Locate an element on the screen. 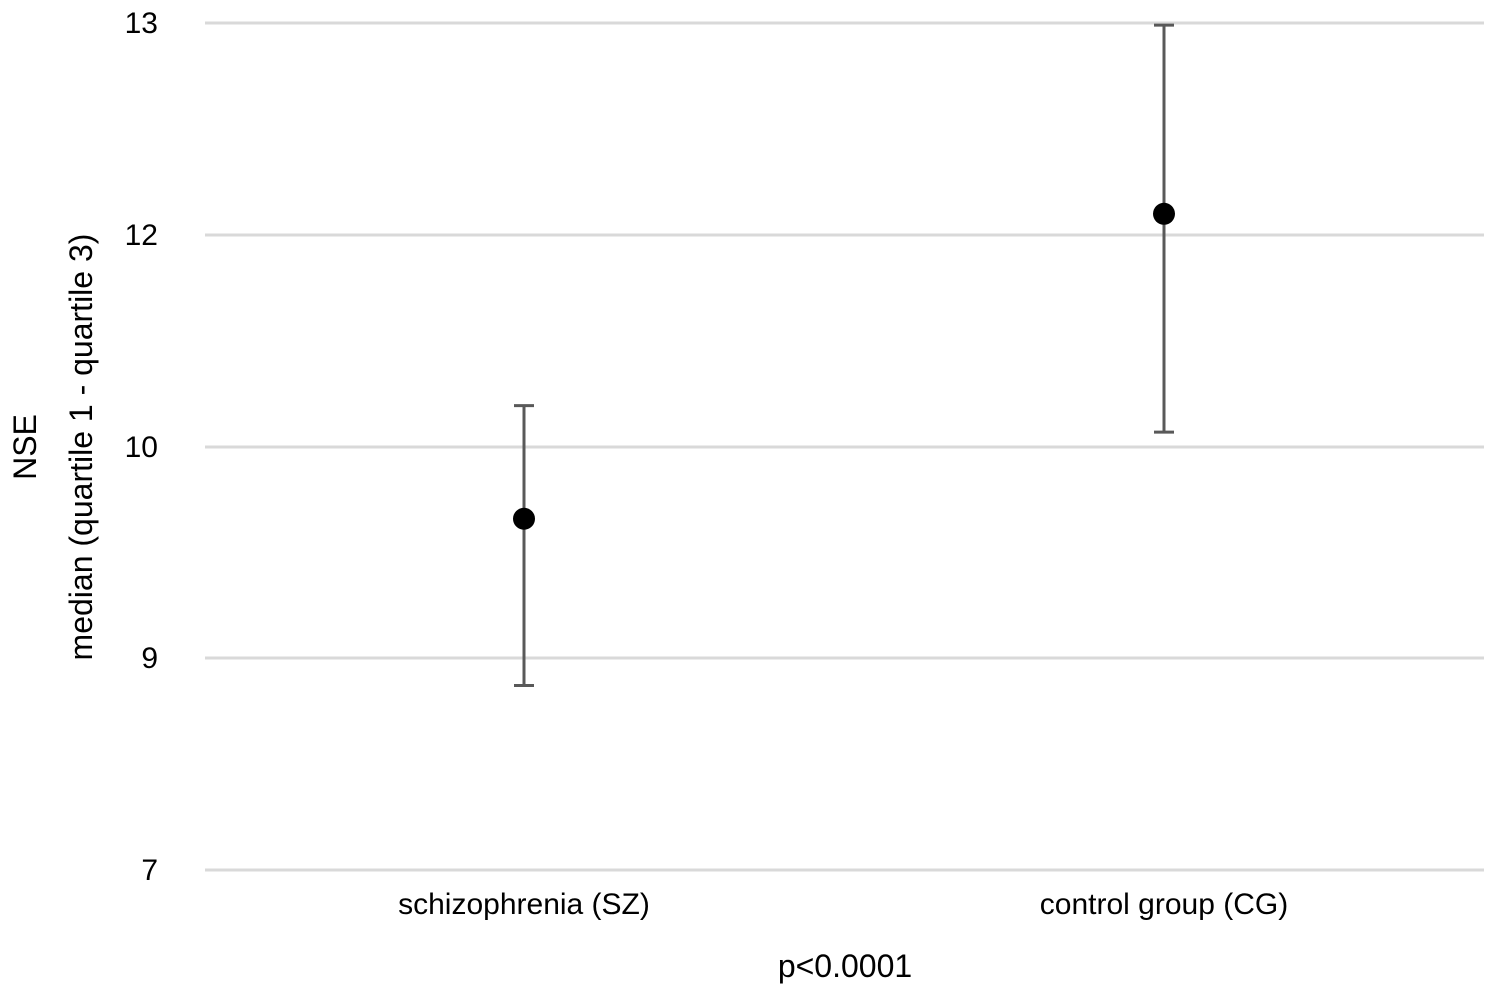 Image resolution: width=1491 pixels, height=995 pixels. x-category-label: schizophrenia (SZ) is located at coordinates (524, 904).